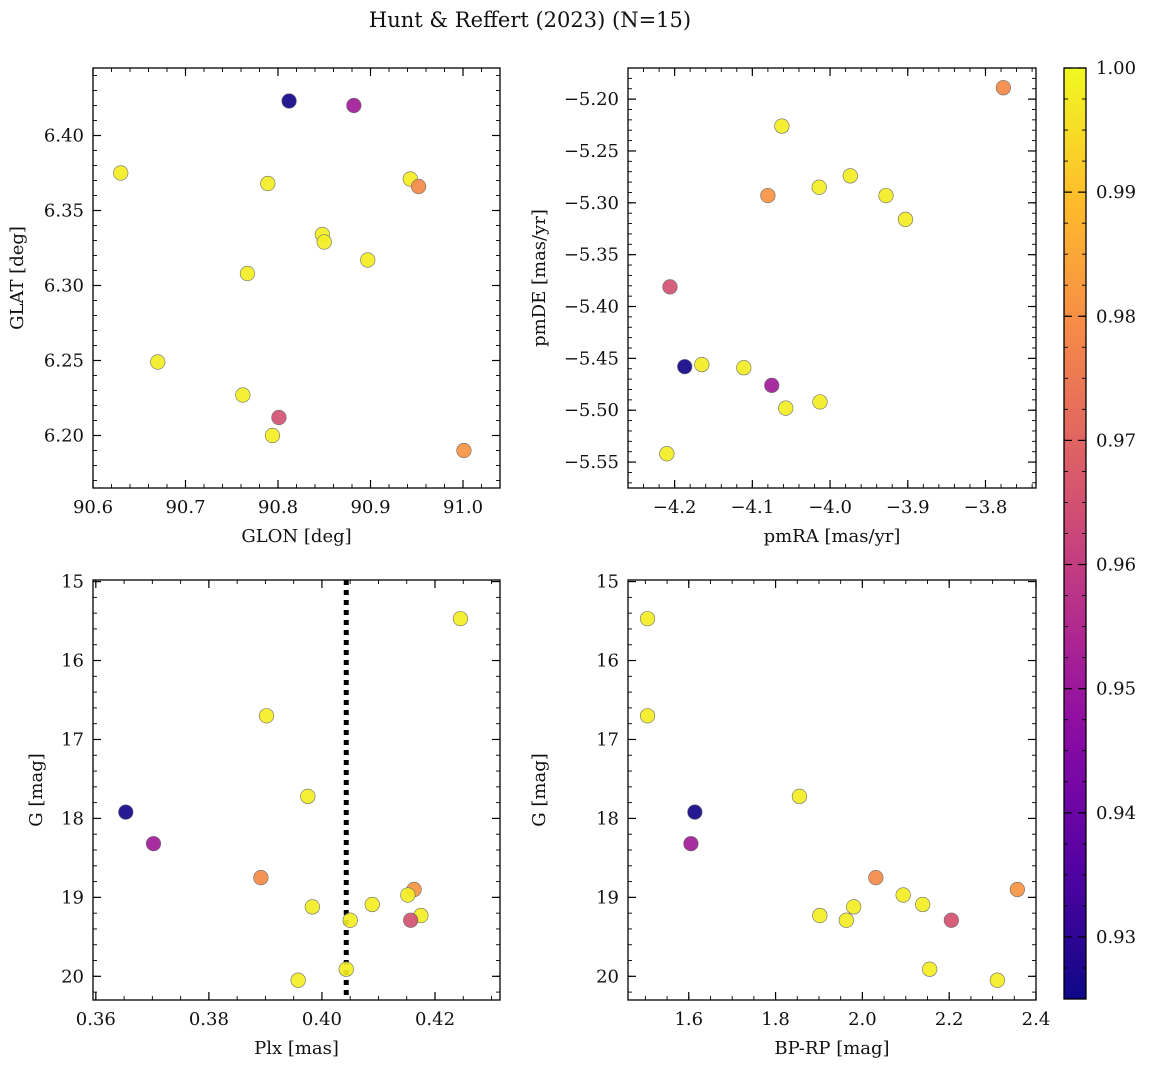  What do you see at coordinates (832, 536) in the screenshot?
I see `x-axis-label: pmRA [mas/yr]` at bounding box center [832, 536].